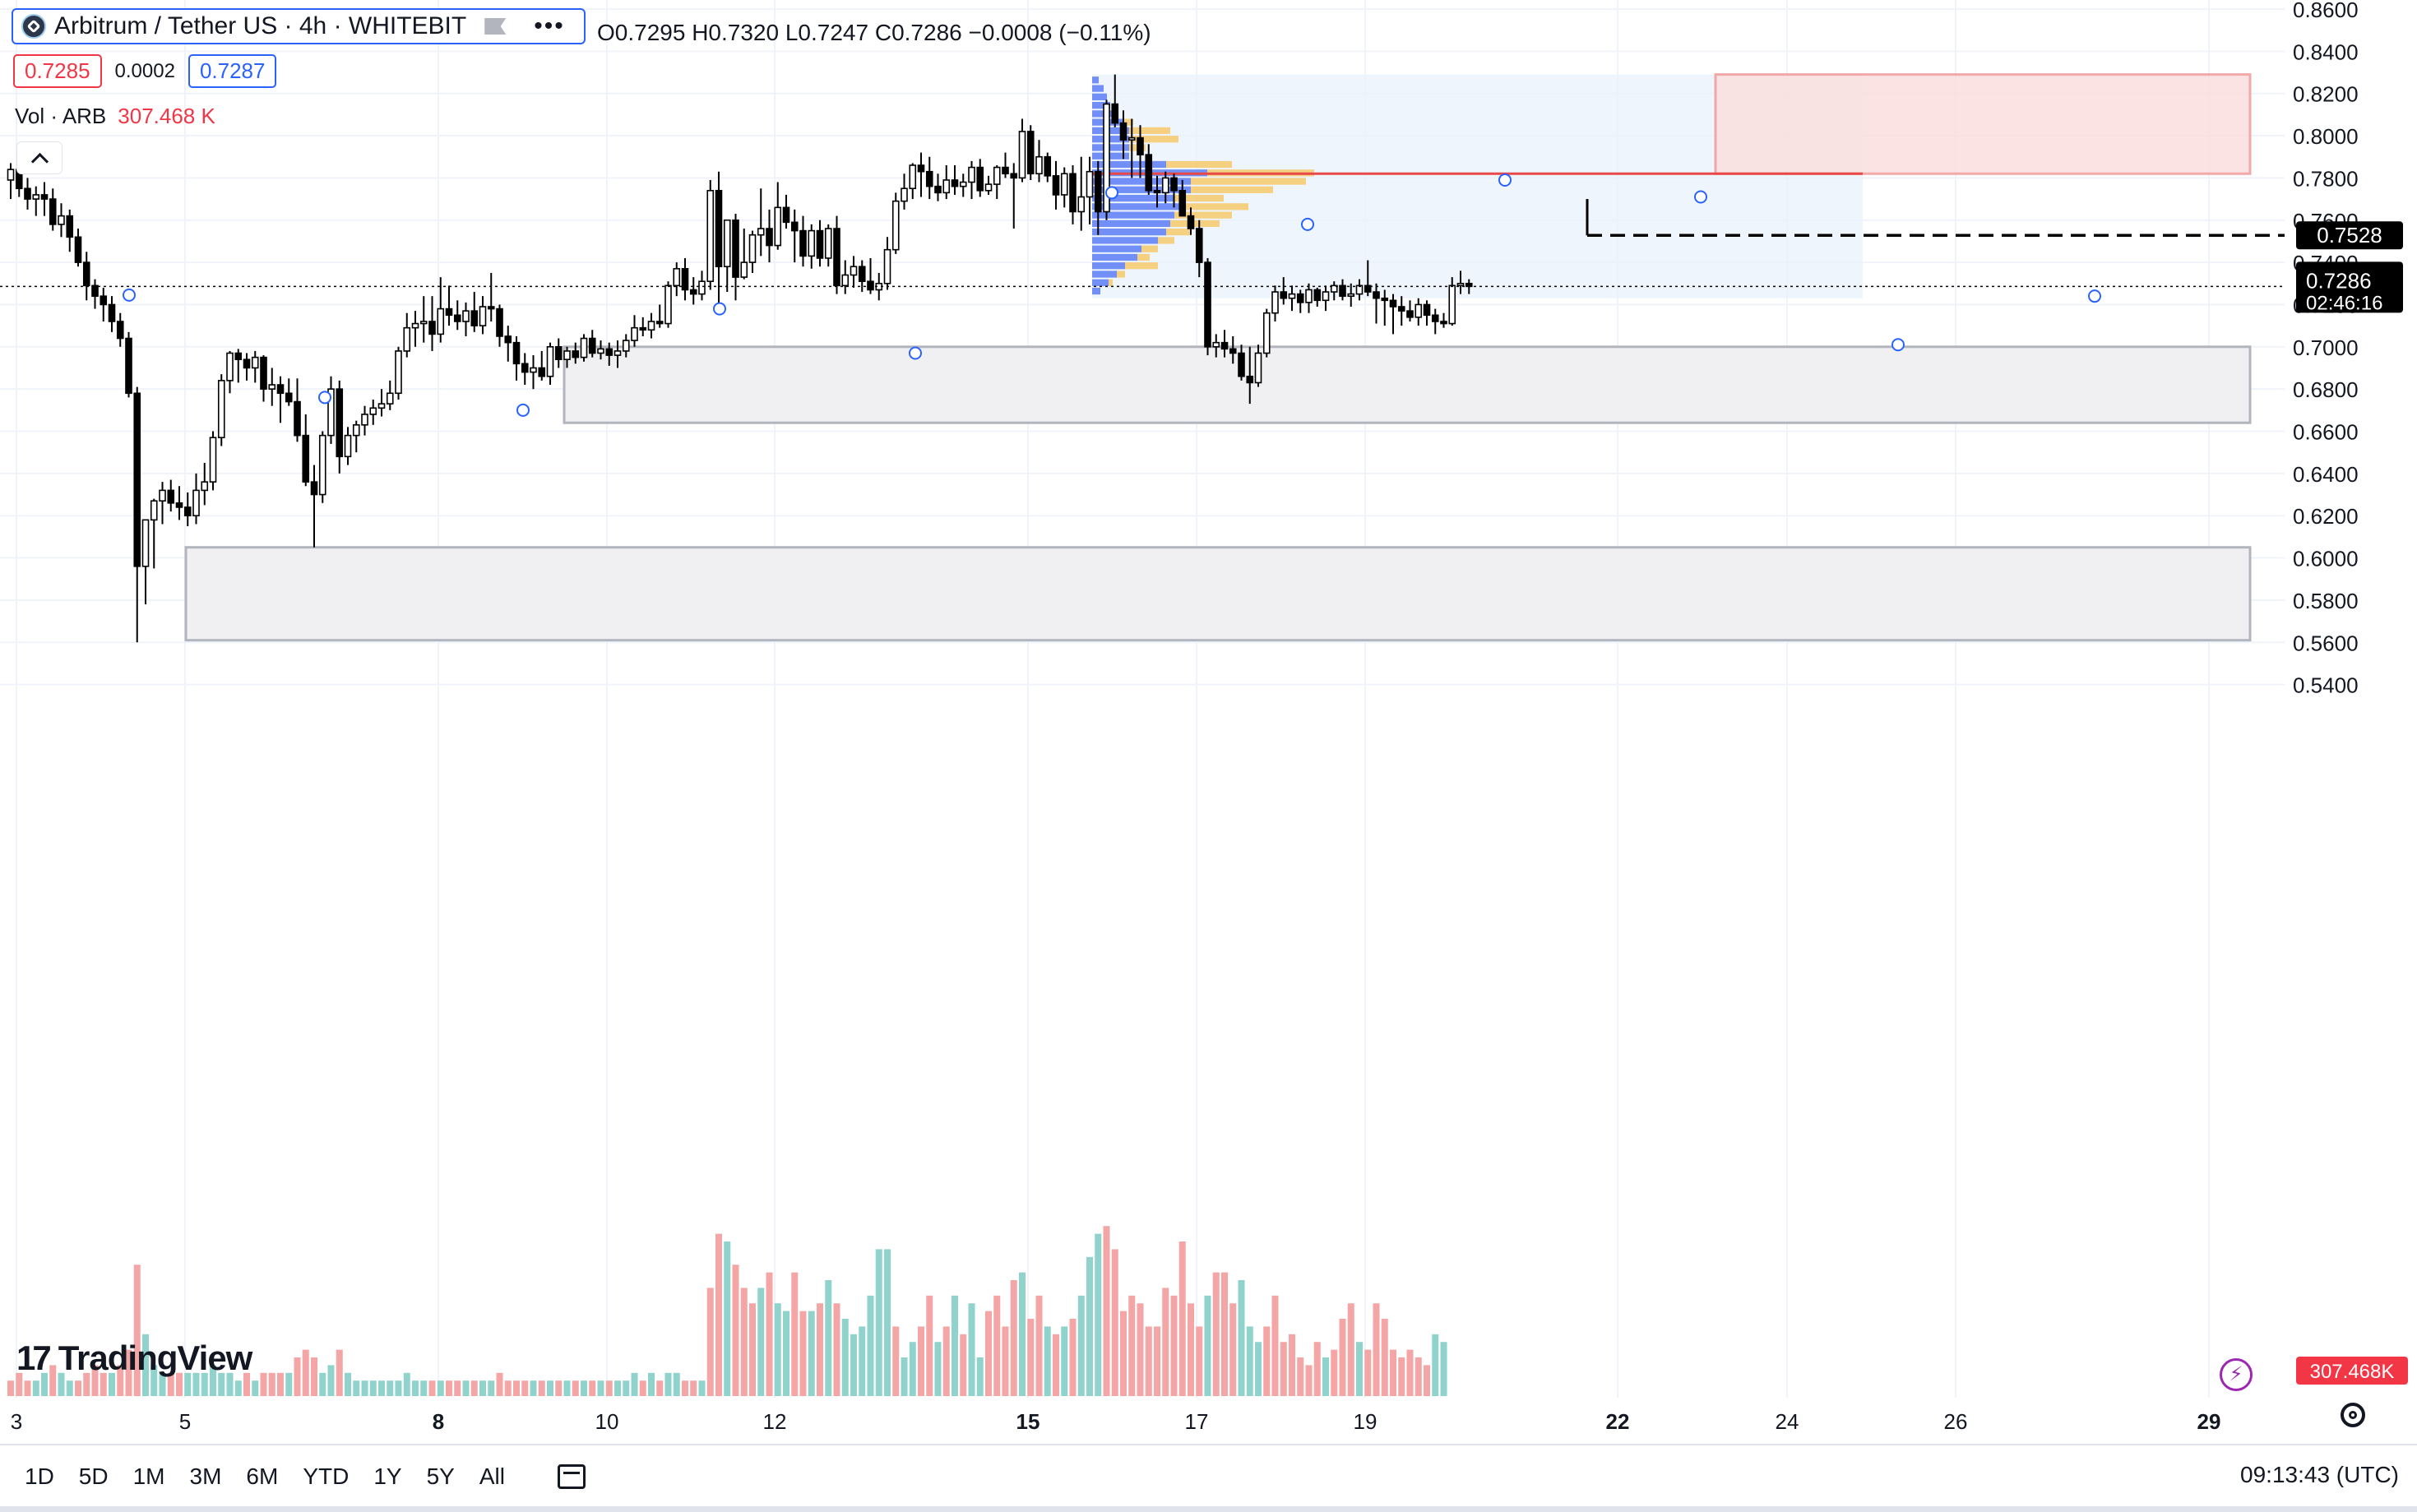 The width and height of the screenshot is (2417, 1512). What do you see at coordinates (2209, 1421) in the screenshot?
I see `time-tick-label: 29` at bounding box center [2209, 1421].